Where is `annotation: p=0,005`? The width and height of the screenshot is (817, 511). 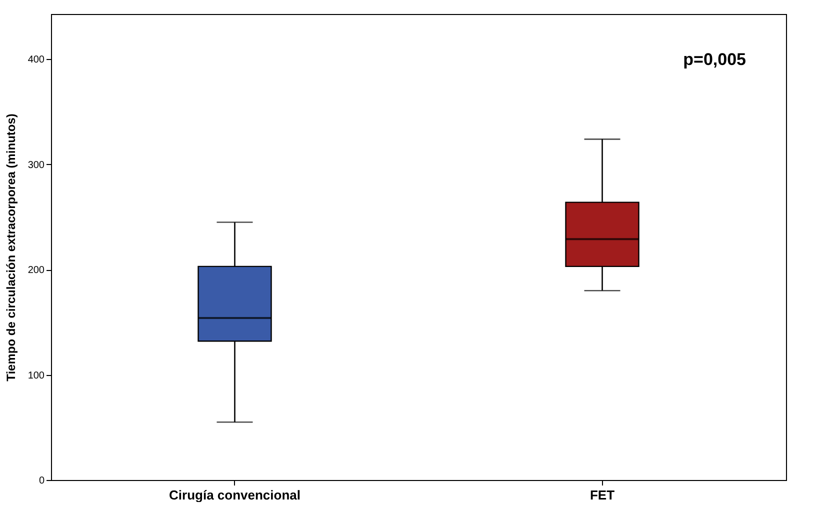
annotation: p=0,005 is located at coordinates (714, 59).